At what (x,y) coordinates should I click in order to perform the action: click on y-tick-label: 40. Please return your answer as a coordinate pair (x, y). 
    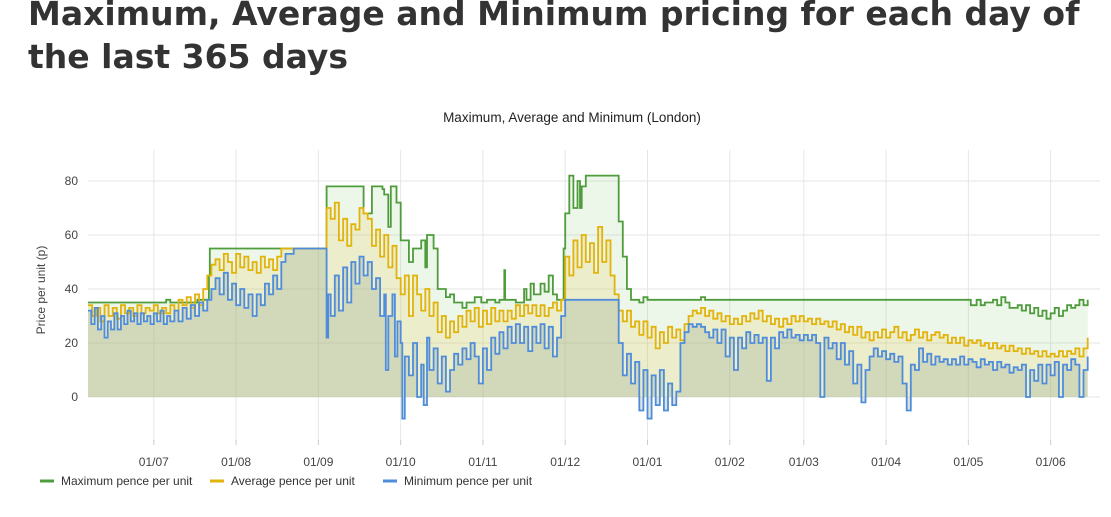
    Looking at the image, I should click on (72, 289).